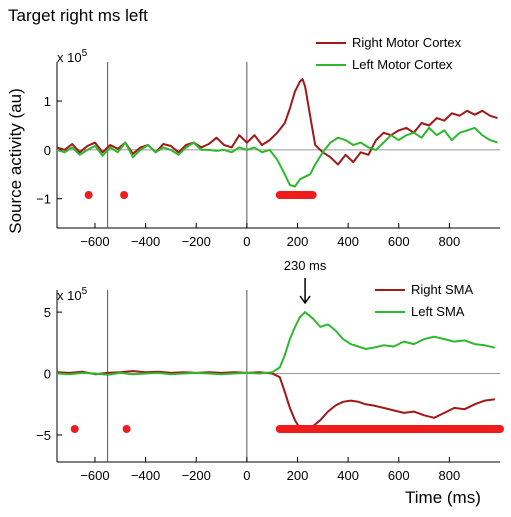 The image size is (511, 517). I want to click on panel2-scale-label: x 105, so click(72, 294).